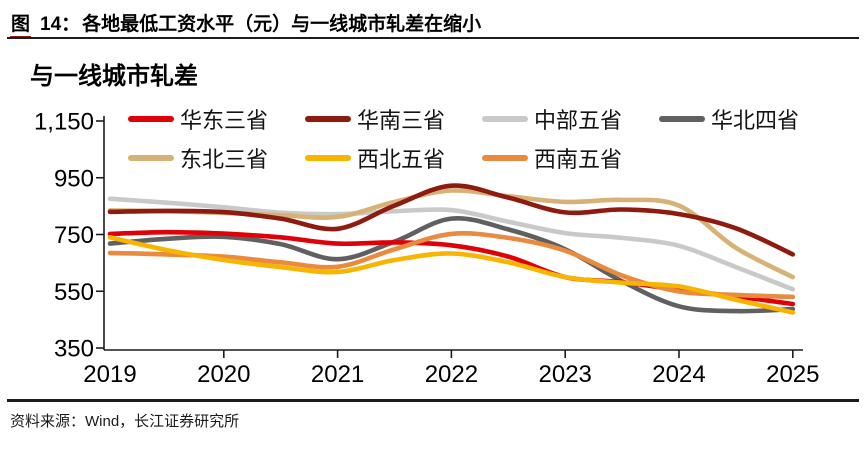 This screenshot has width=866, height=452. I want to click on y-axis-label: 950, so click(74, 178).